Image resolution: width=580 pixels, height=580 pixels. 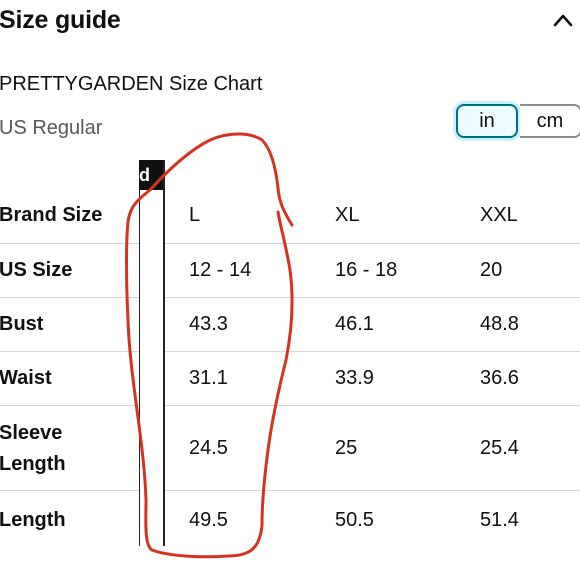 I want to click on row-header-brand-size: Brand Size, so click(x=51, y=215).